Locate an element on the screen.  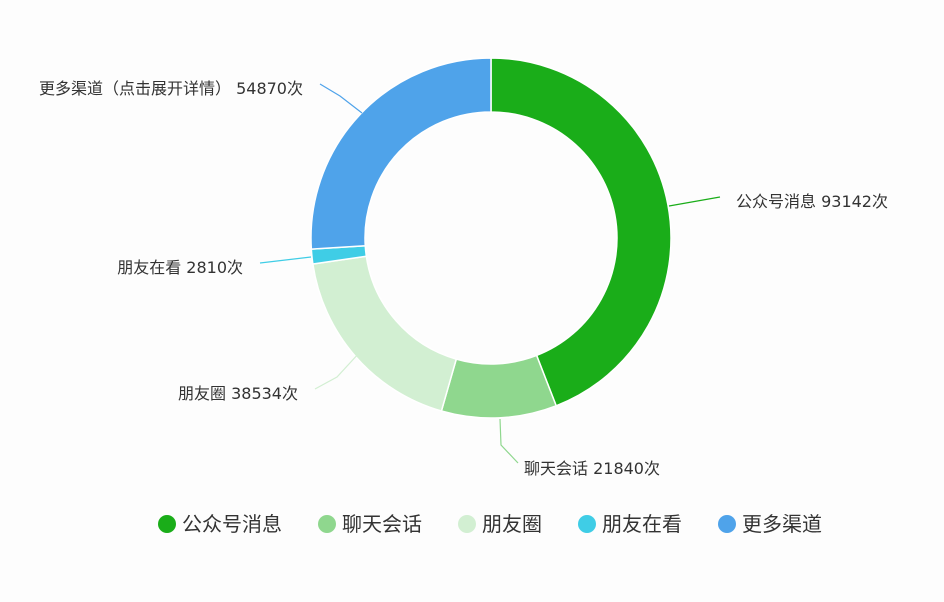
legend-label-1: 公众号消息 is located at coordinates (232, 524).